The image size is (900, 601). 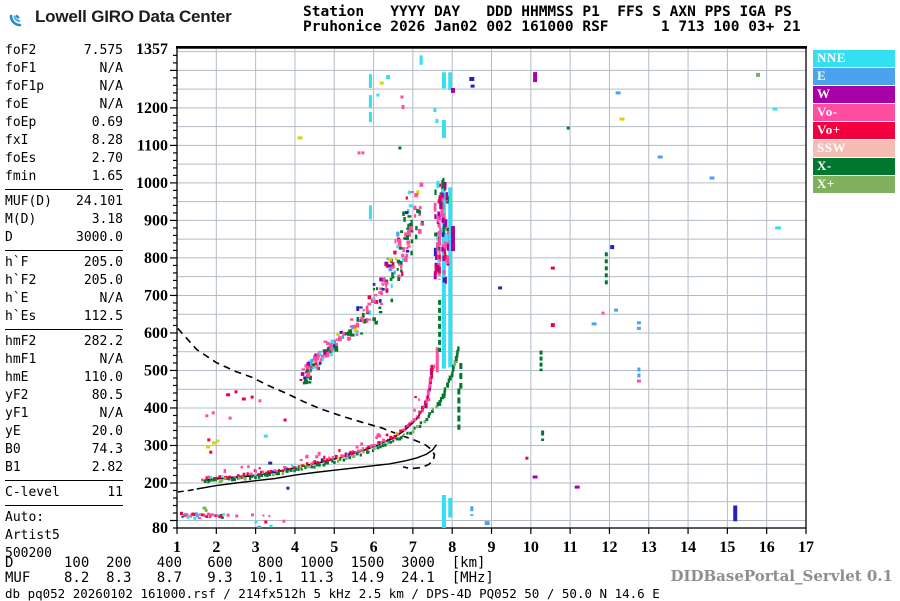 What do you see at coordinates (99, 237) in the screenshot?
I see `param-value: 3000.0` at bounding box center [99, 237].